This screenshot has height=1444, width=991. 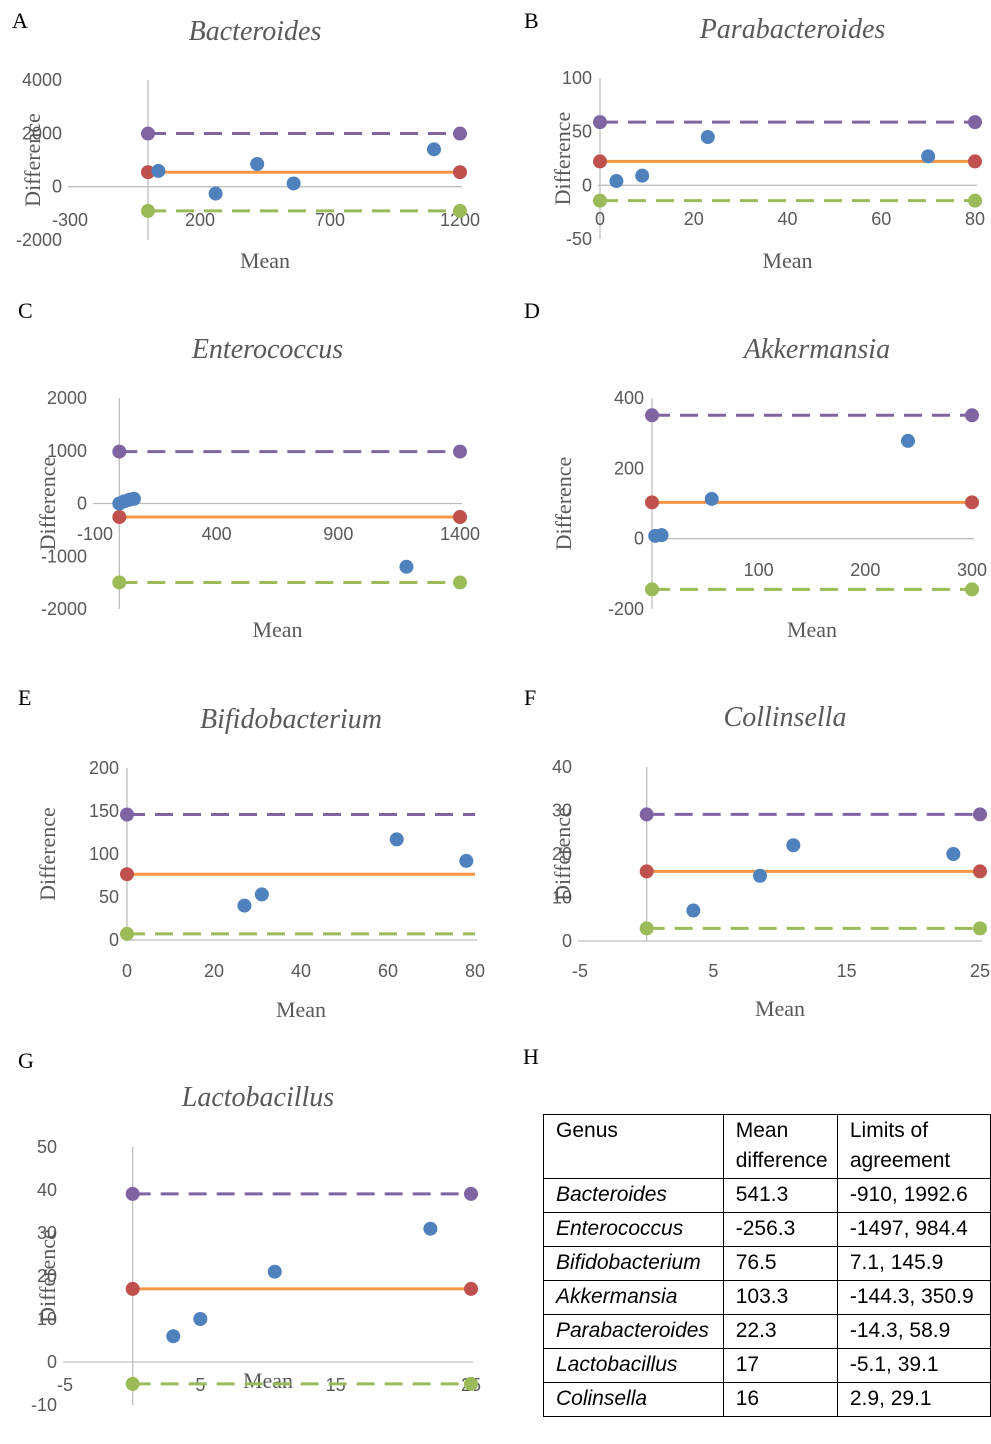 What do you see at coordinates (530, 697) in the screenshot?
I see `panel-letter: F` at bounding box center [530, 697].